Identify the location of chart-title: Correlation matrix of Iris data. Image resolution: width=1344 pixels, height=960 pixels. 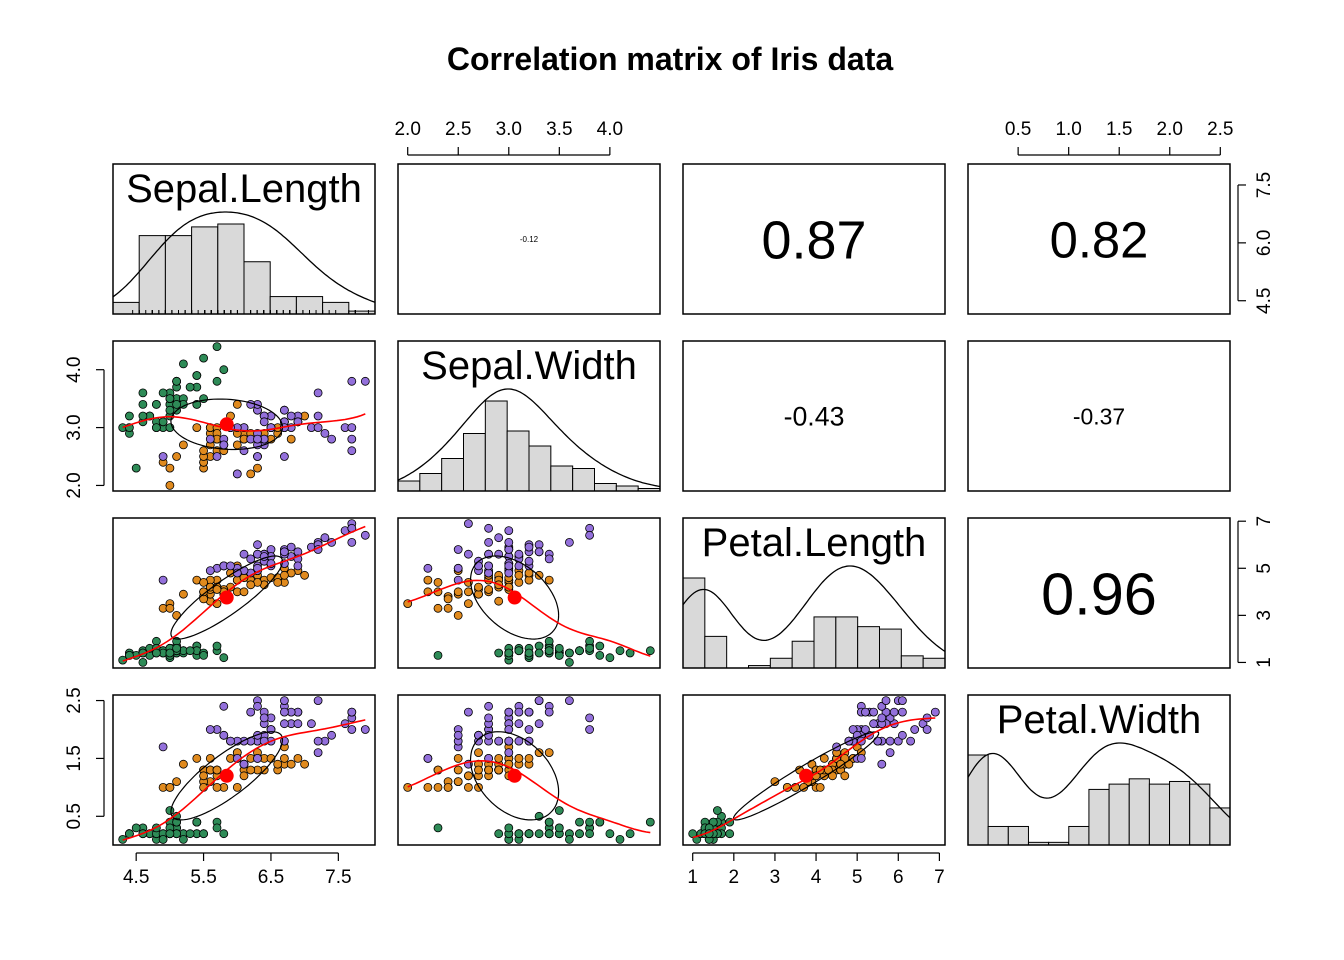
(670, 59).